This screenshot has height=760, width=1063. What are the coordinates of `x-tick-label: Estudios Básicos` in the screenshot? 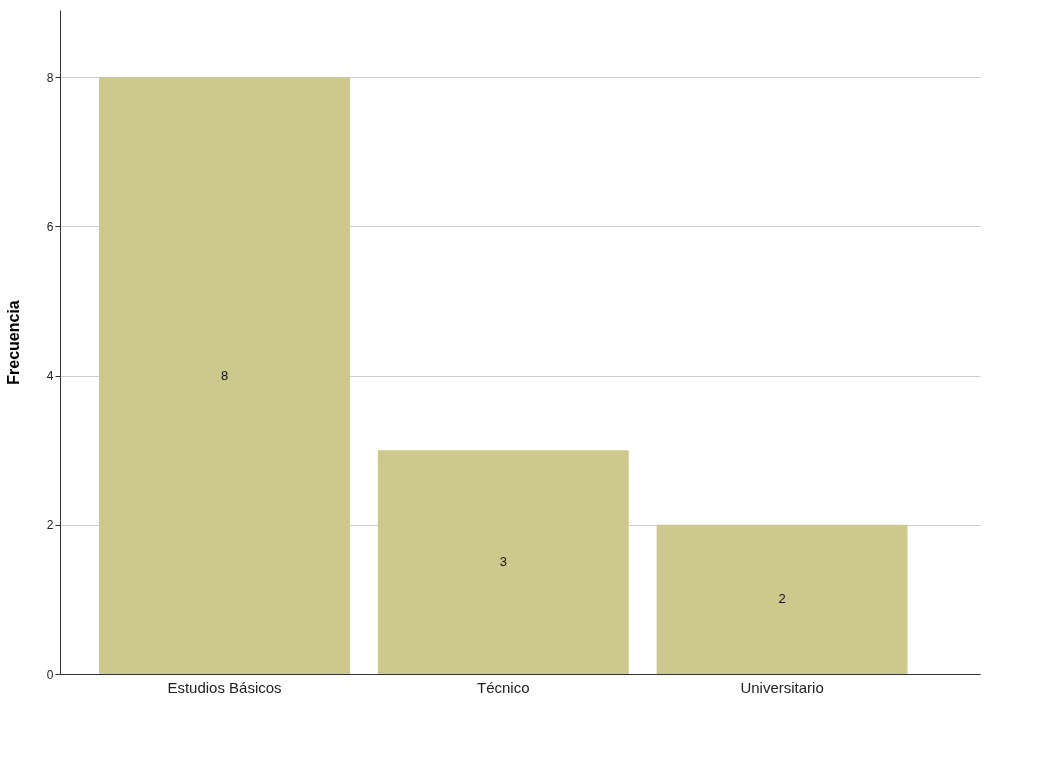 It's located at (224, 687).